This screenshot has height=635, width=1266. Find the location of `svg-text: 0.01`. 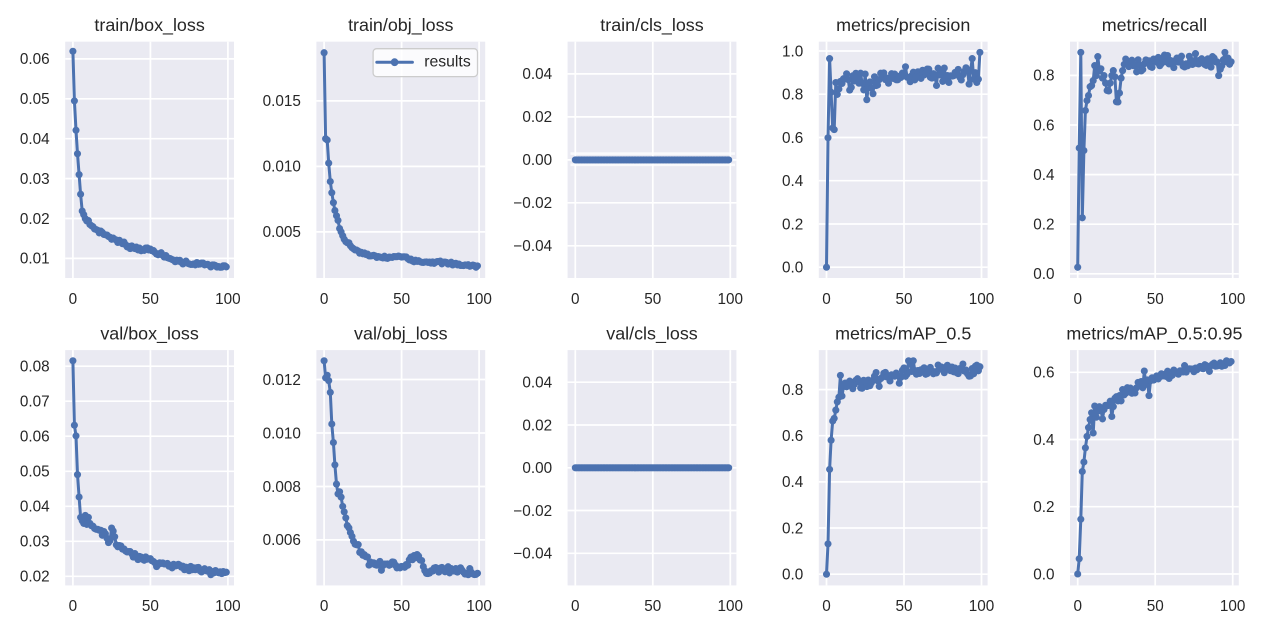

svg-text: 0.01 is located at coordinates (35, 259).